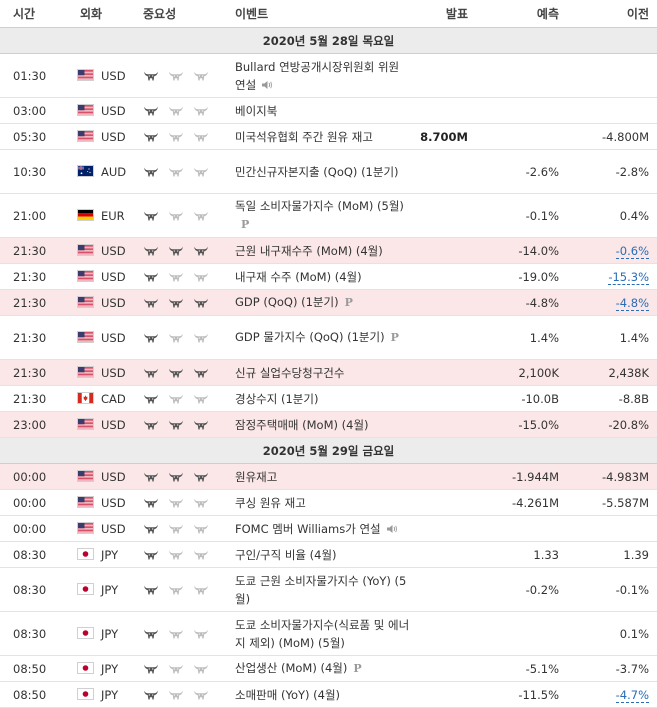  What do you see at coordinates (317, 171) in the screenshot?
I see `event-name: 민간신규자본지출 (QoQ) (1분기)` at bounding box center [317, 171].